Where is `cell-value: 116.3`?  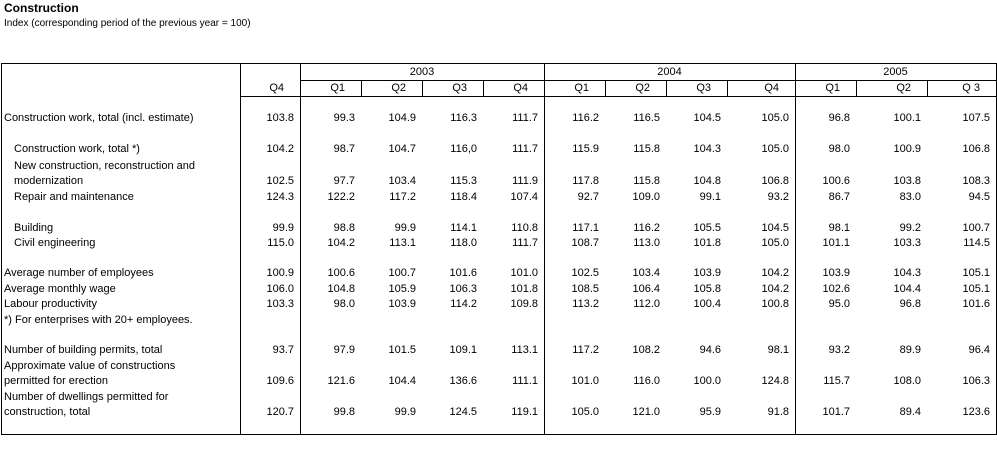 cell-value: 116.3 is located at coordinates (463, 118).